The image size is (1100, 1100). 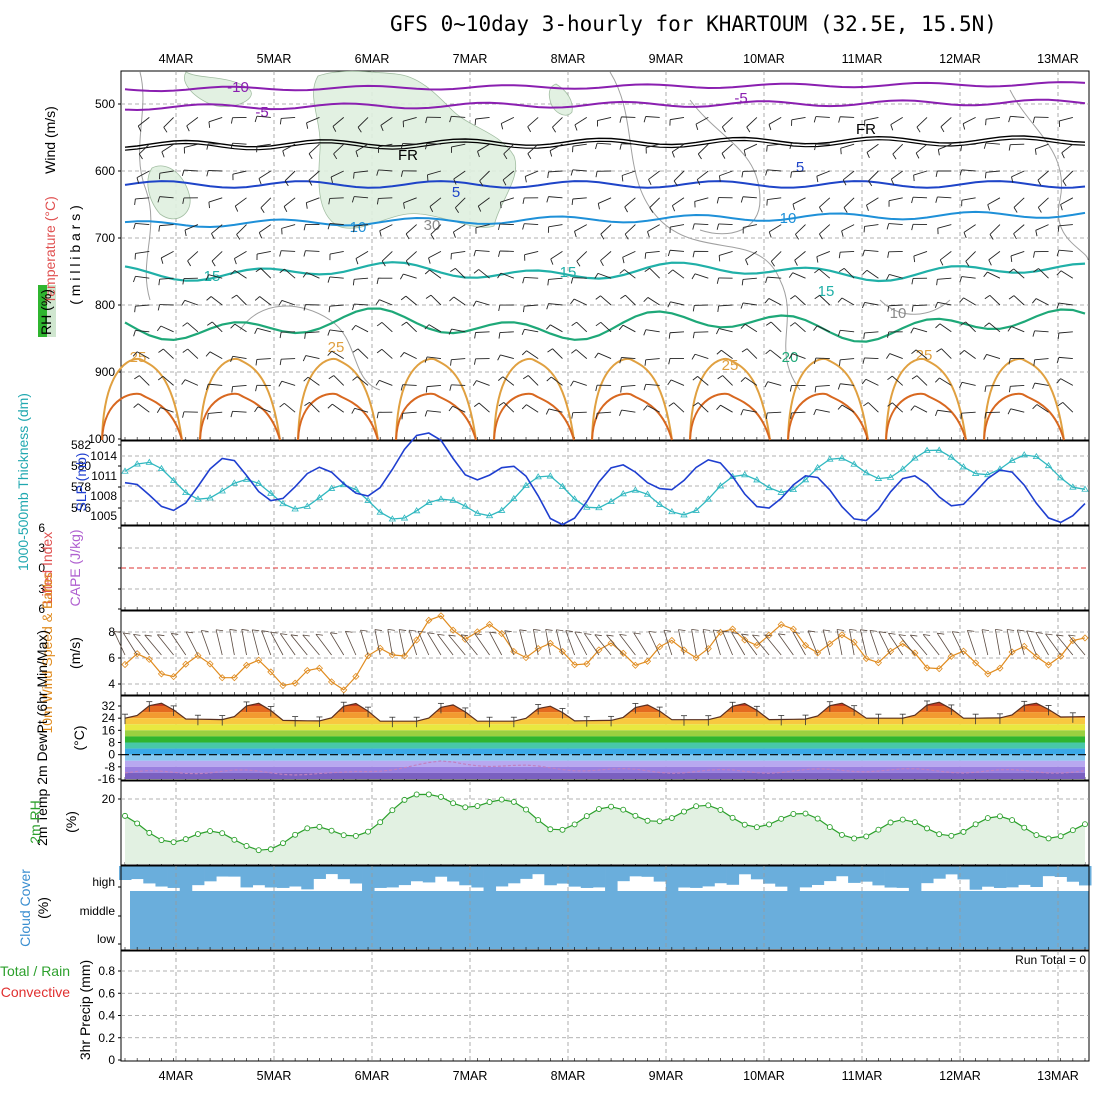 I want to click on temp-ytick-label: 8, so click(x=111, y=743).